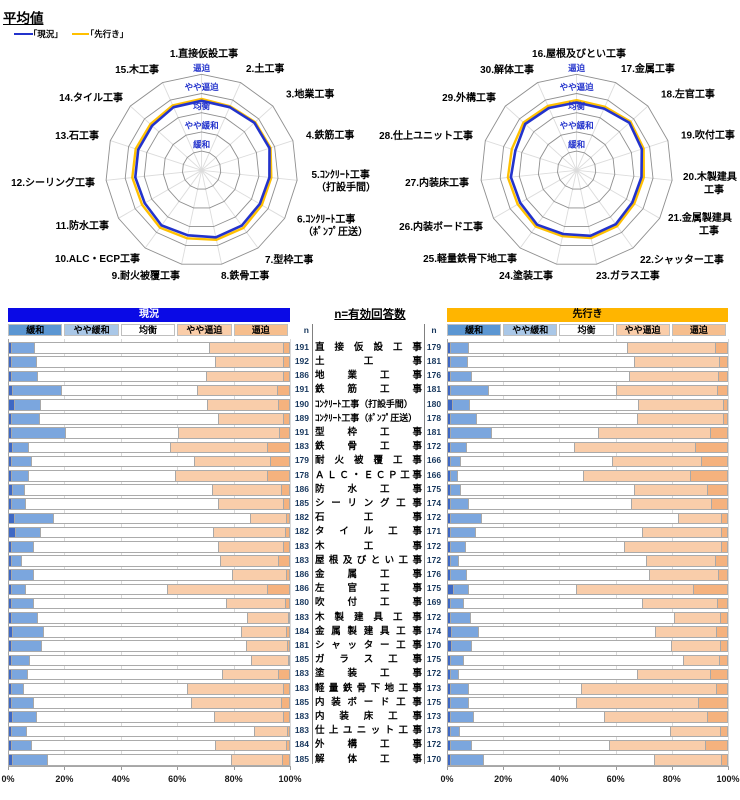 The width and height of the screenshot is (740, 800). Describe the element at coordinates (507, 69) in the screenshot. I see `svg-text: 30.解体工事` at that location.